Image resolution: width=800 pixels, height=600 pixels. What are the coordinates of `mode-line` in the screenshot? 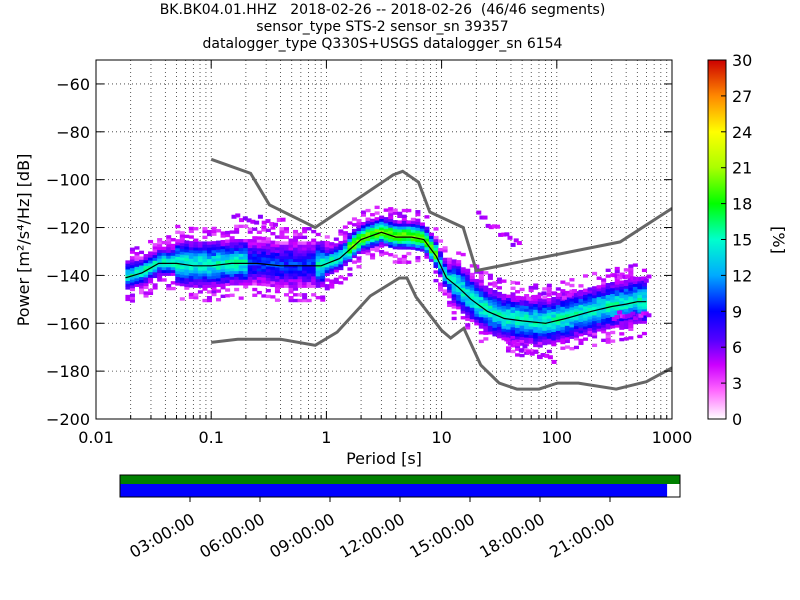 It's located at (386, 277).